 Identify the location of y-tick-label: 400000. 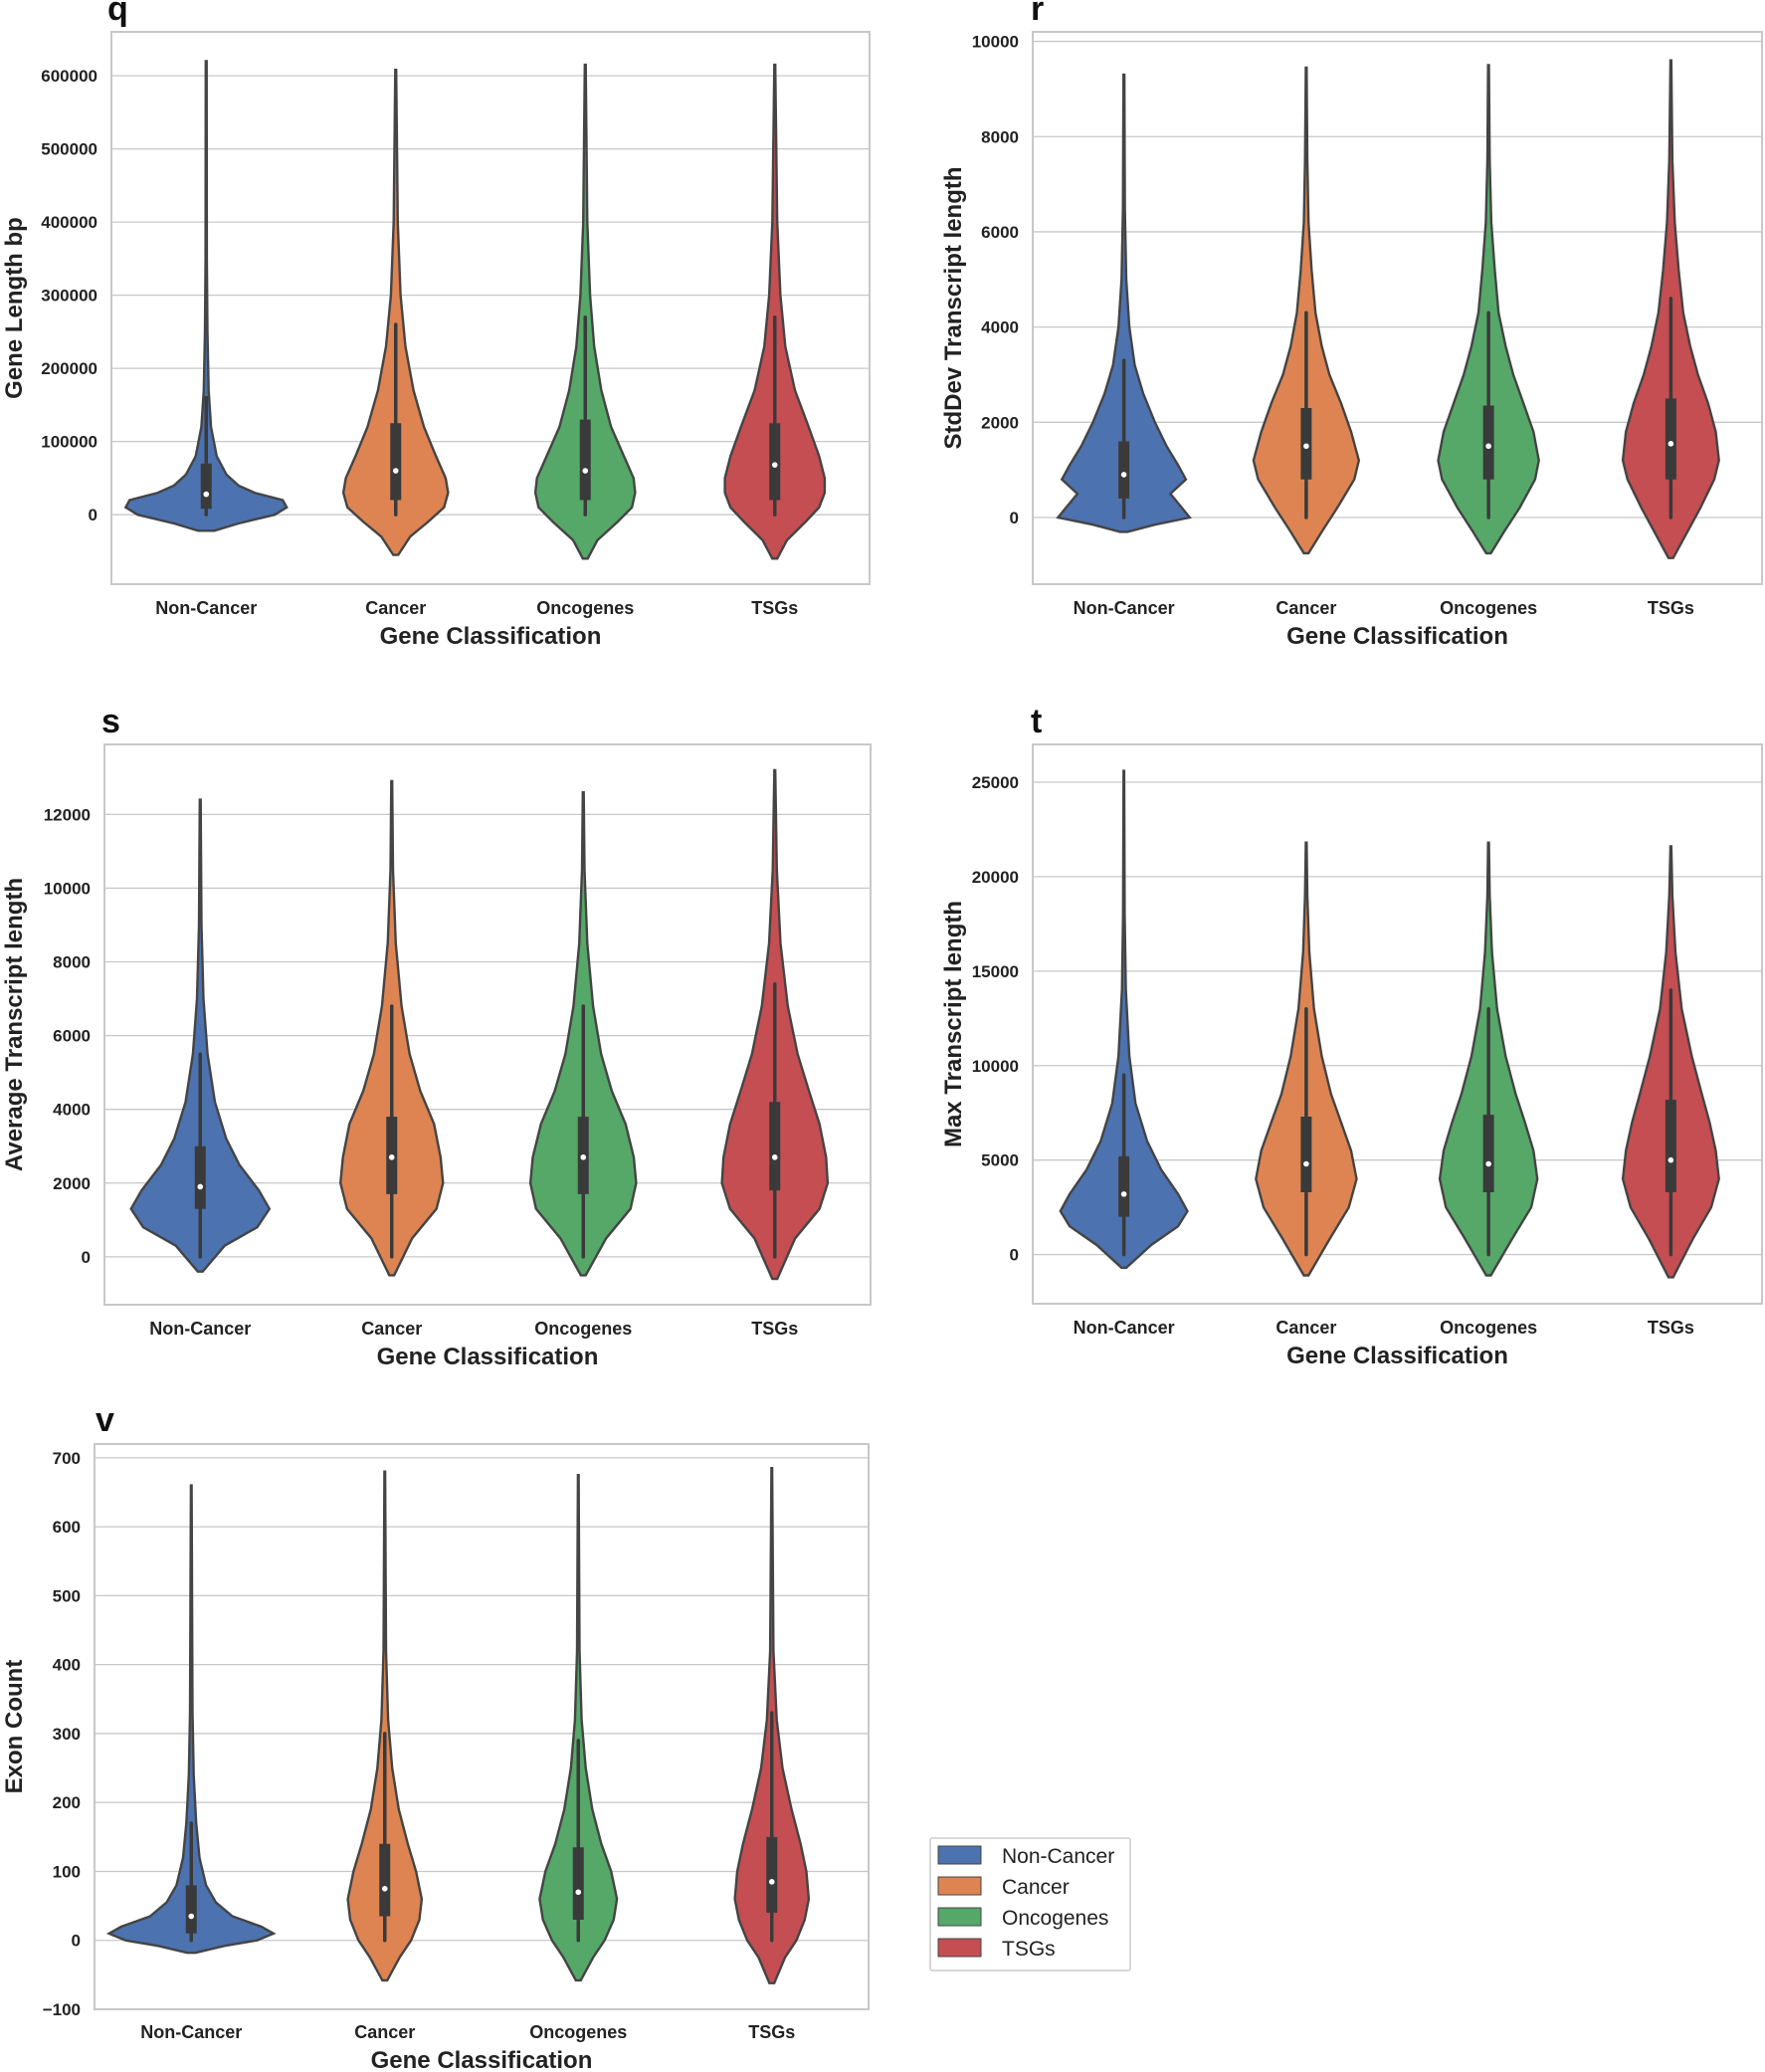
(69, 222).